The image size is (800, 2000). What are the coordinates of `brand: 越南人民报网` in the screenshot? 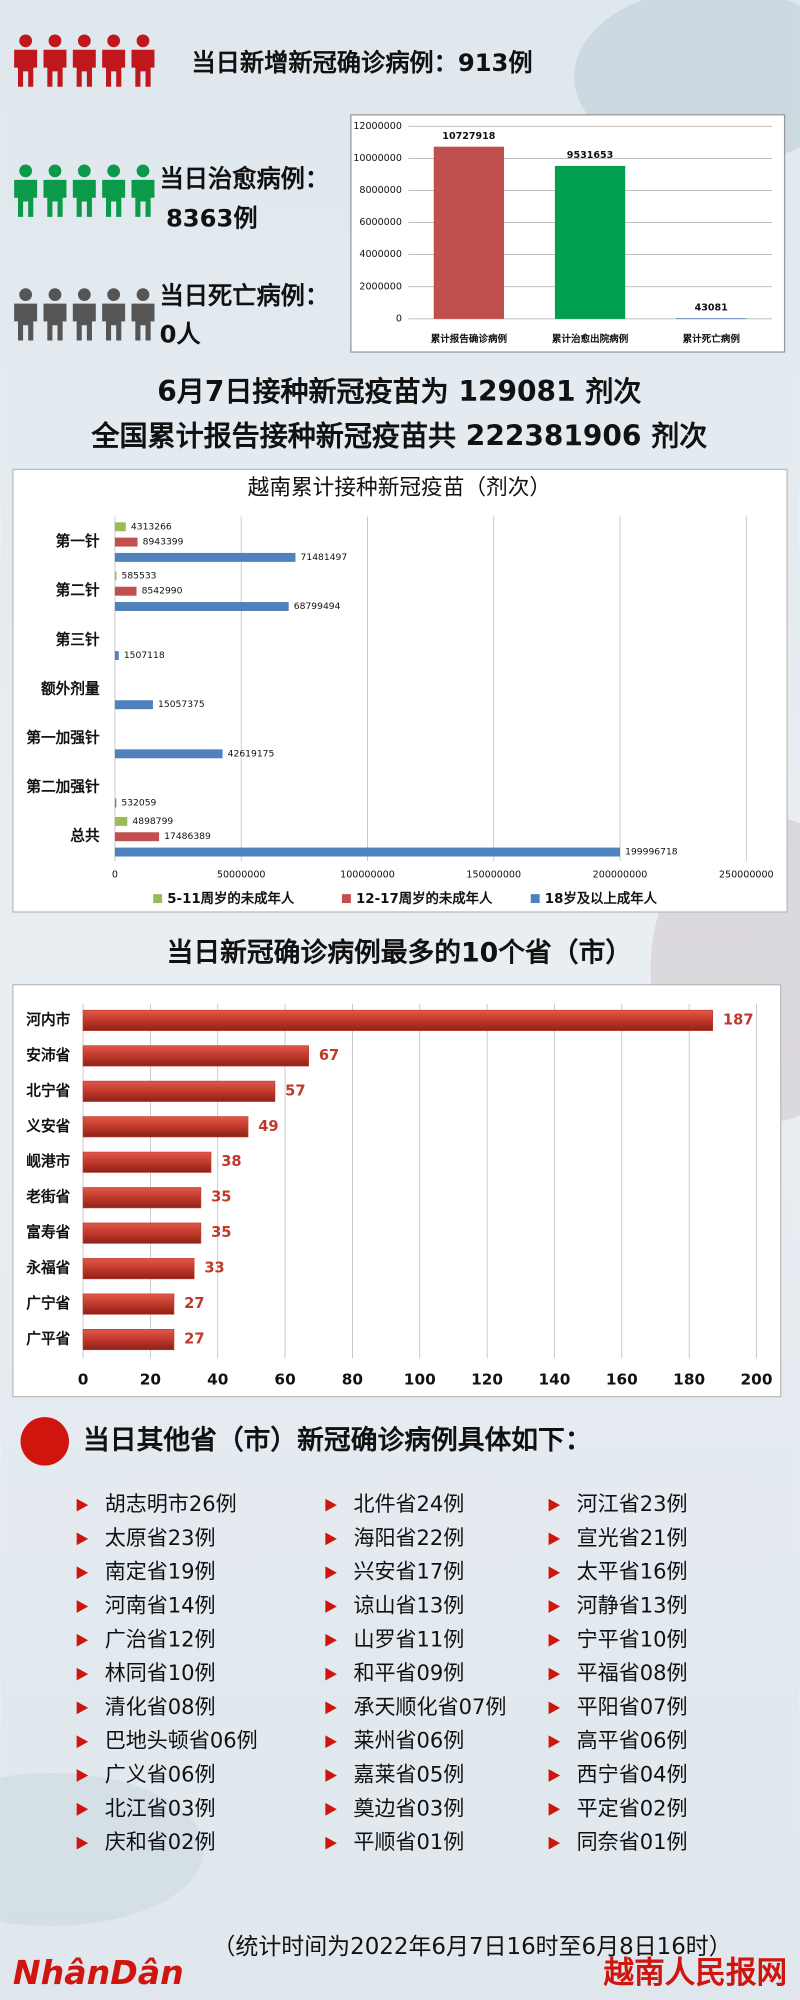 It's located at (695, 1973).